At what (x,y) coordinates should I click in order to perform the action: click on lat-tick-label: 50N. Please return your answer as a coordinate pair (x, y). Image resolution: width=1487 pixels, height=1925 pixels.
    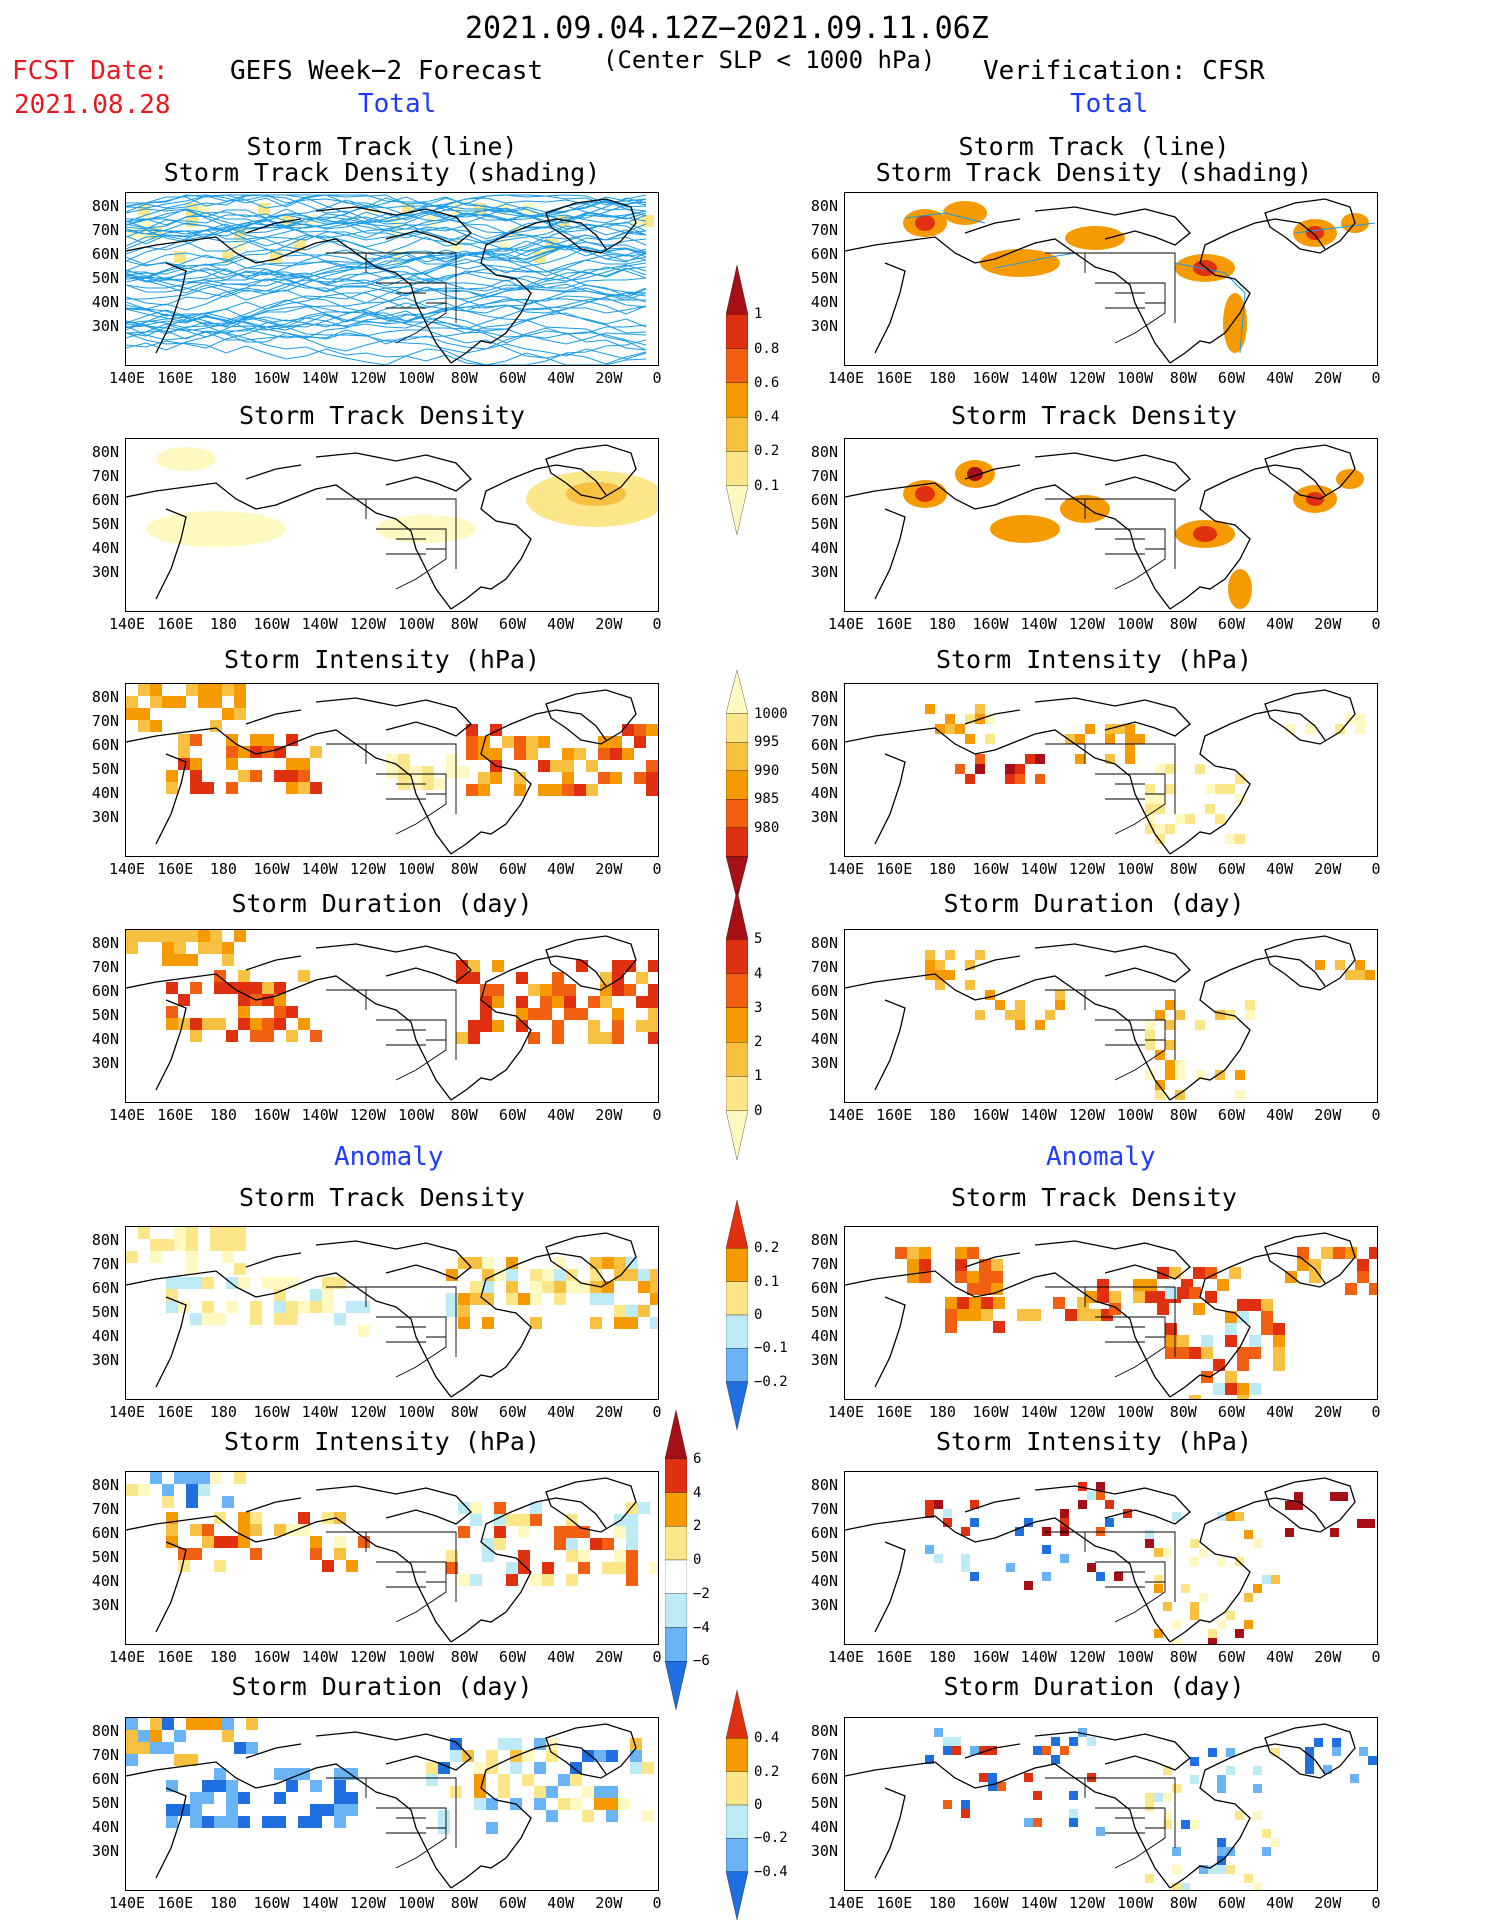
    Looking at the image, I should click on (824, 769).